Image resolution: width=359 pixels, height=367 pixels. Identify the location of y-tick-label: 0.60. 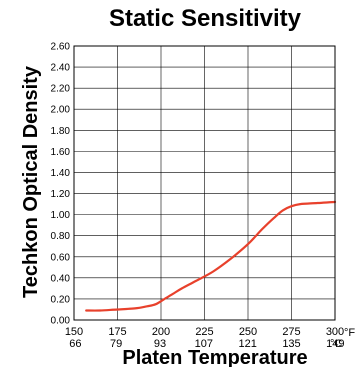
(61, 257).